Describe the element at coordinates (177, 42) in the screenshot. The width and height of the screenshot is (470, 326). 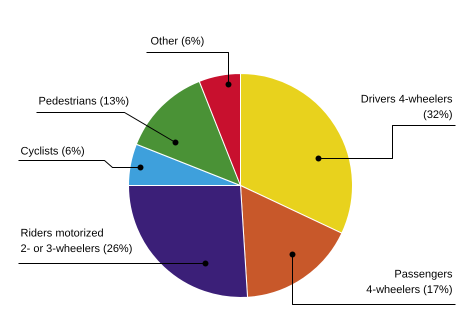
I see `slice-label: Other (6%)` at that location.